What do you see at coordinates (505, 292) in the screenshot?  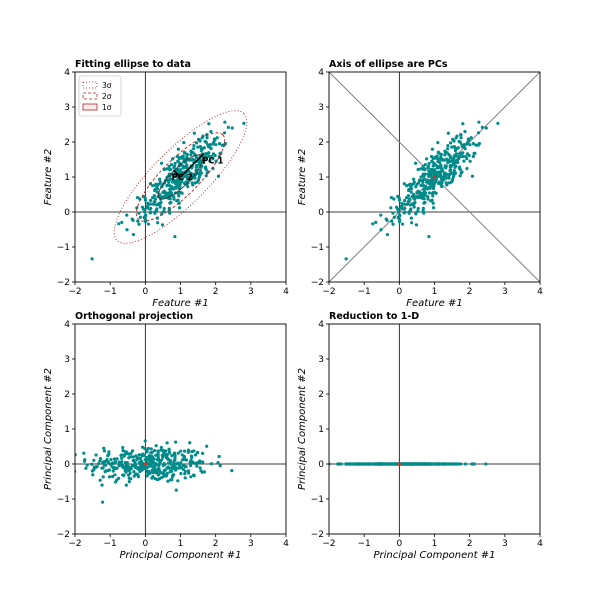 I see `x-tick-label: 3` at bounding box center [505, 292].